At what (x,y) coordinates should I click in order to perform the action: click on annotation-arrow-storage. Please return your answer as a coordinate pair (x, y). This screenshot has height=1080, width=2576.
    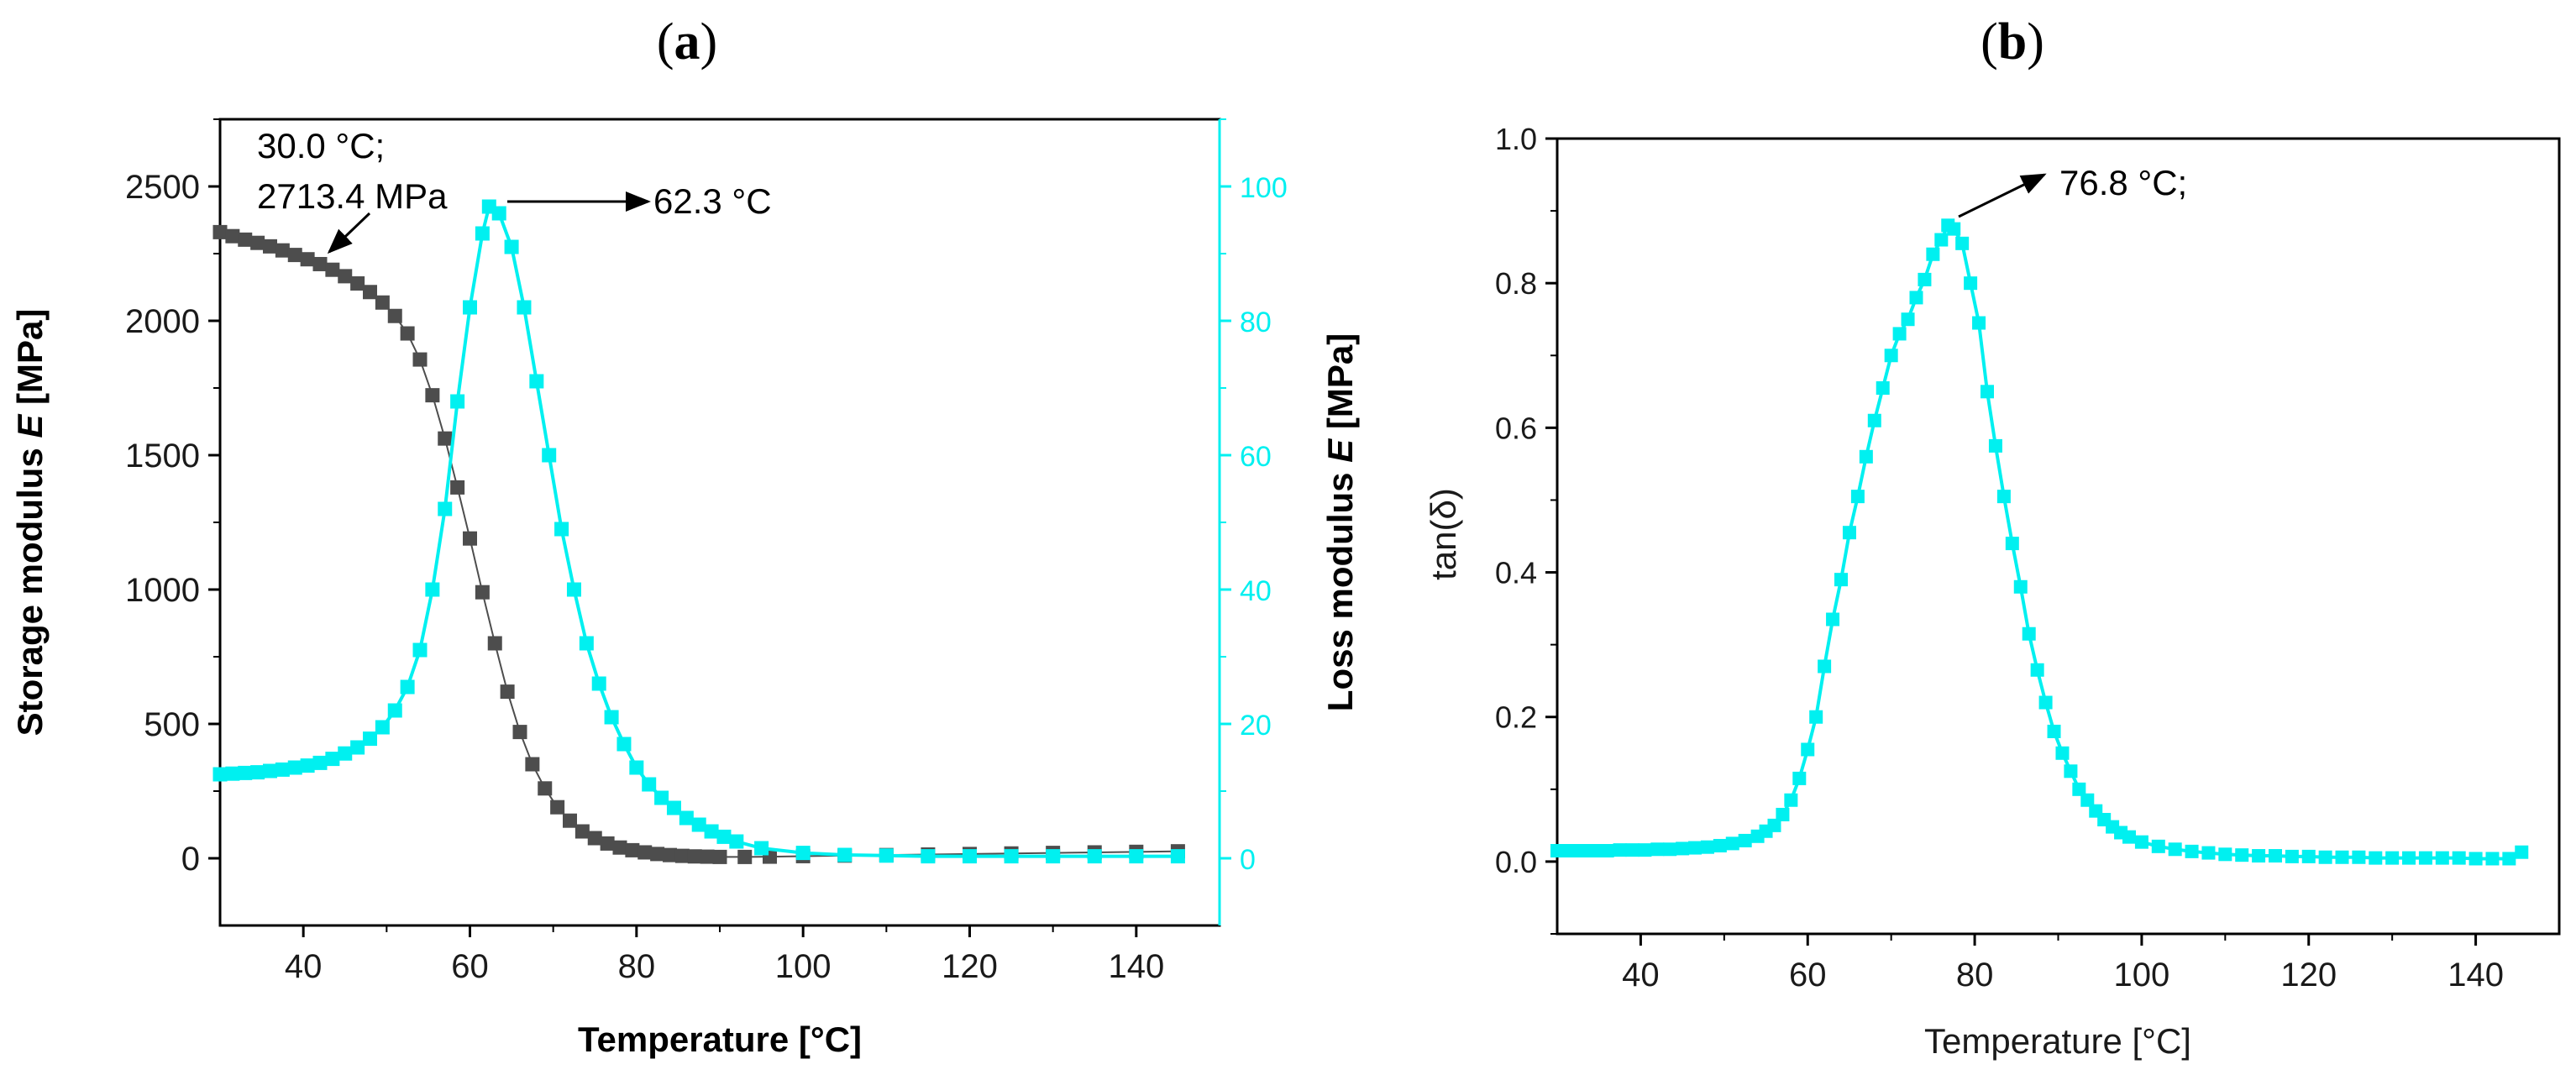
    Looking at the image, I should click on (349, 233).